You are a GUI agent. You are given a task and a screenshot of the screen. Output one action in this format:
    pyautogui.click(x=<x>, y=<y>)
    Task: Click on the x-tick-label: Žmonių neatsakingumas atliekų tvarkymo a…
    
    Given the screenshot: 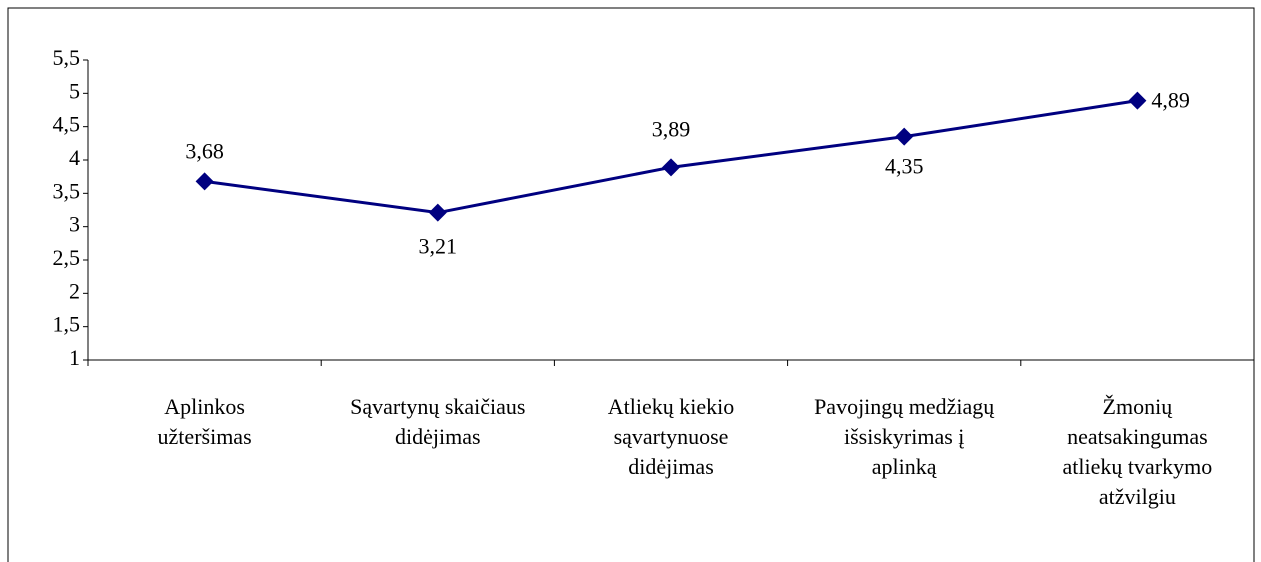 What is the action you would take?
    pyautogui.click(x=1137, y=451)
    